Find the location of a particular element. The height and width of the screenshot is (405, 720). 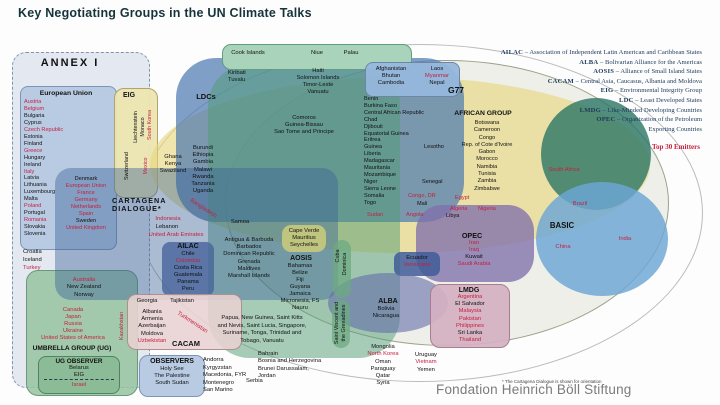

opec-list-item: Saudi Arabia is located at coordinates (474, 263).